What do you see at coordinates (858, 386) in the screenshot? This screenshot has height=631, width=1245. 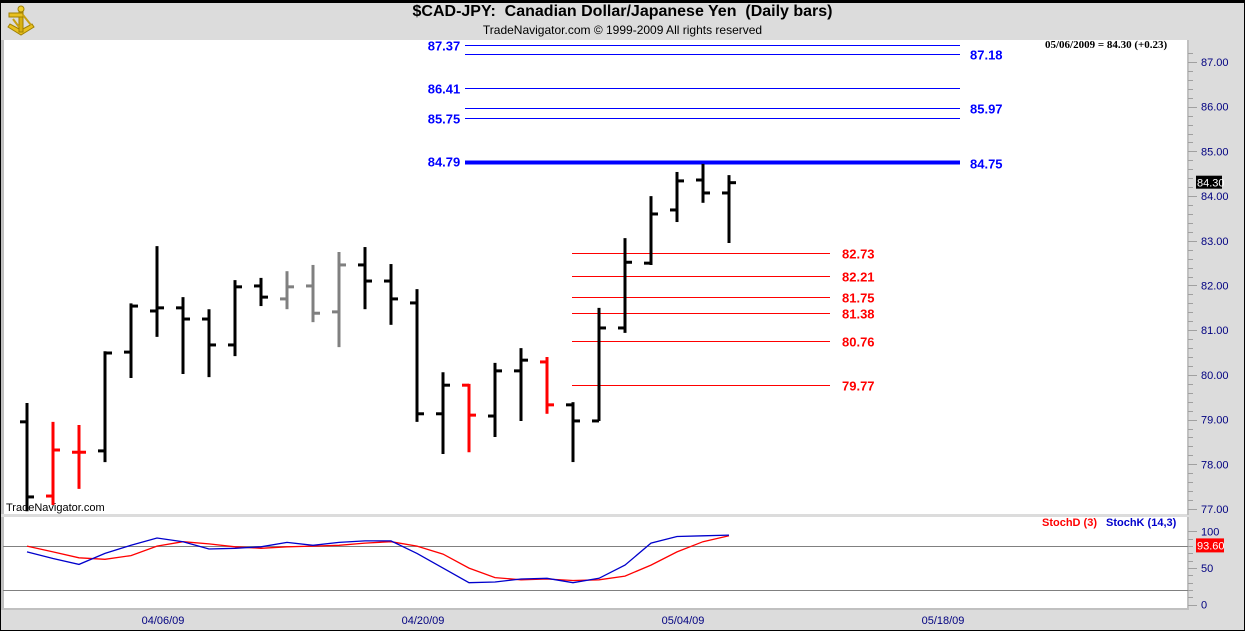 I see `red-level-label: 79.77` at bounding box center [858, 386].